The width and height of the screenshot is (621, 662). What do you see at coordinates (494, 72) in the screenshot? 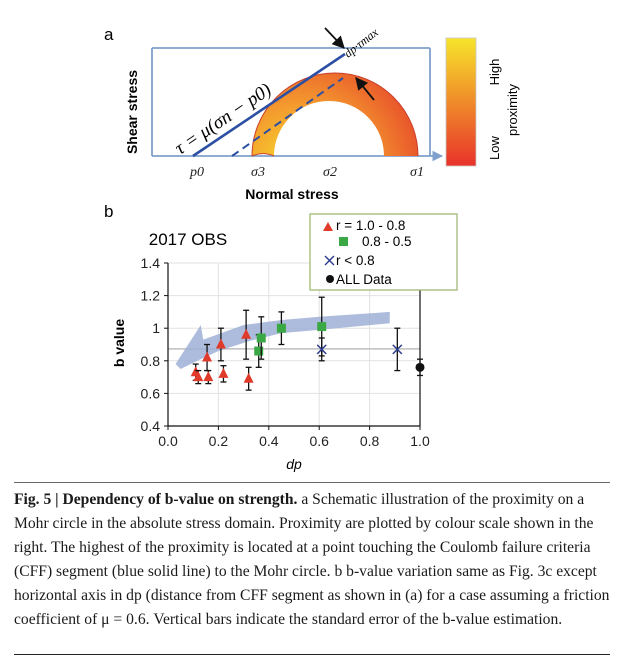
I see `colorbar-high-label: High` at bounding box center [494, 72].